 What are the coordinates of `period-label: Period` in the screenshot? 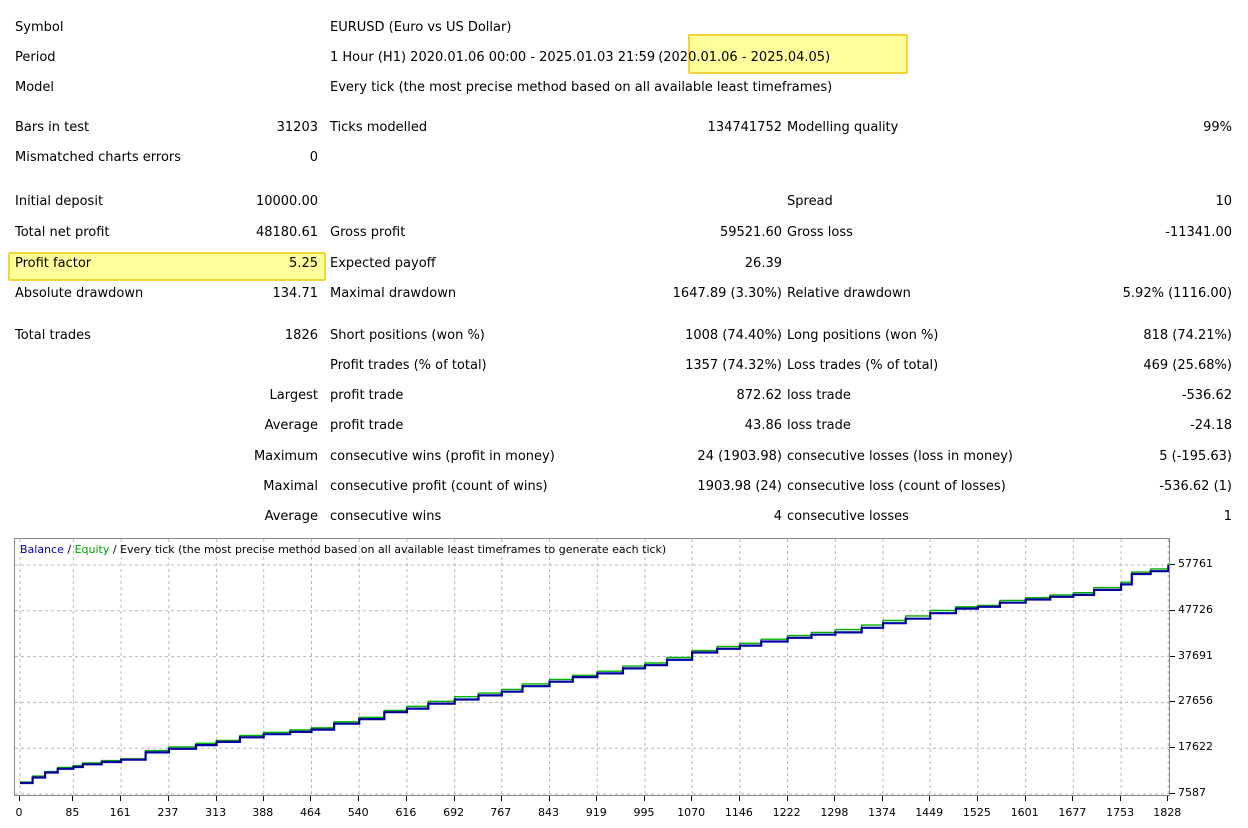 It's located at (35, 57).